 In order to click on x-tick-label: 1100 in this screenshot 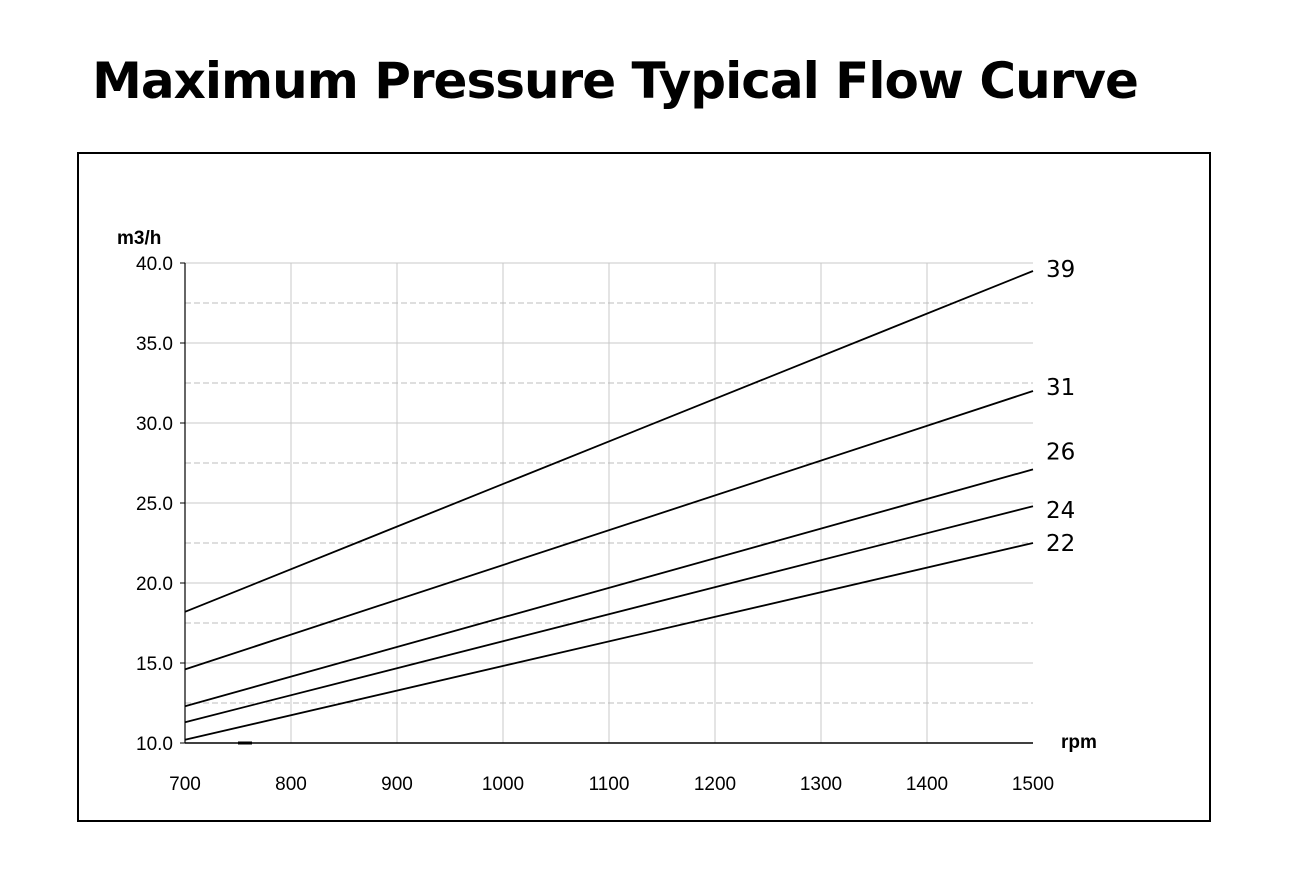, I will do `click(609, 784)`.